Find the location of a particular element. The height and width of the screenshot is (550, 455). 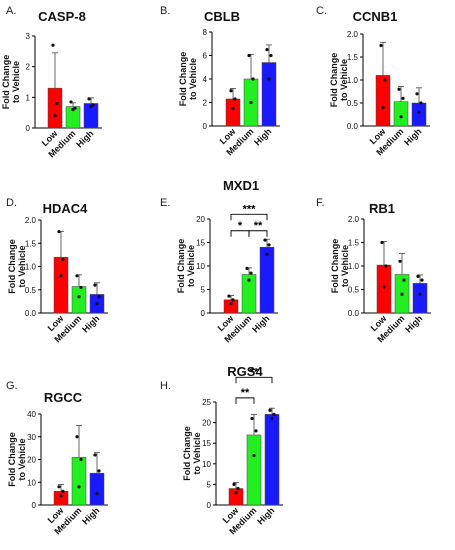

significance-label: * is located at coordinates (240, 226).